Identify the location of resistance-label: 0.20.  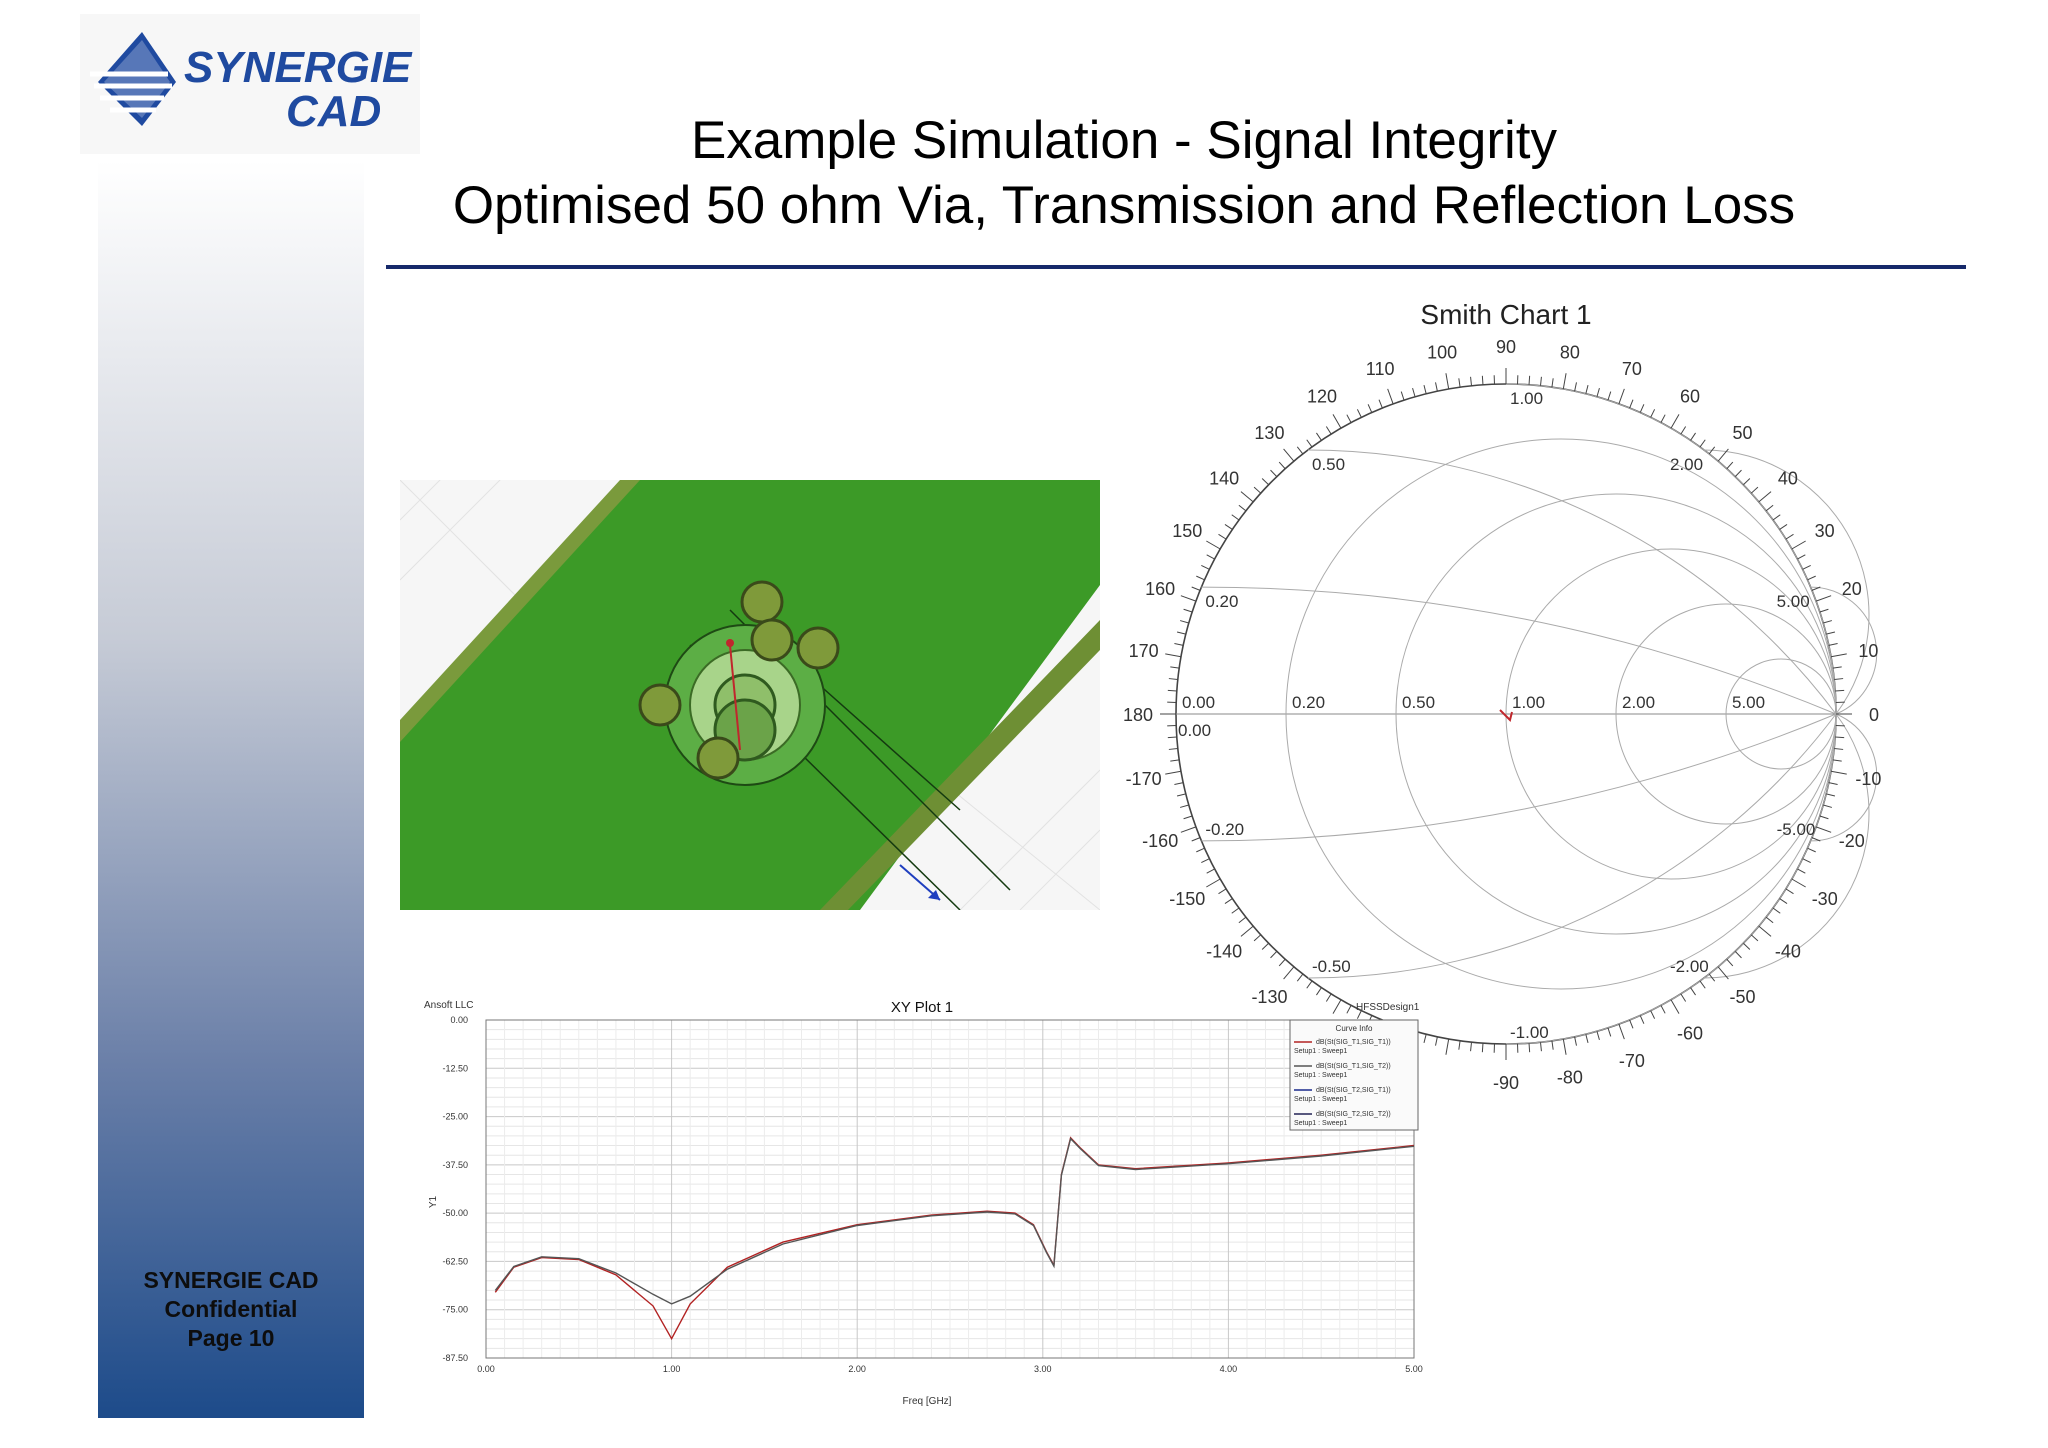
(1308, 702).